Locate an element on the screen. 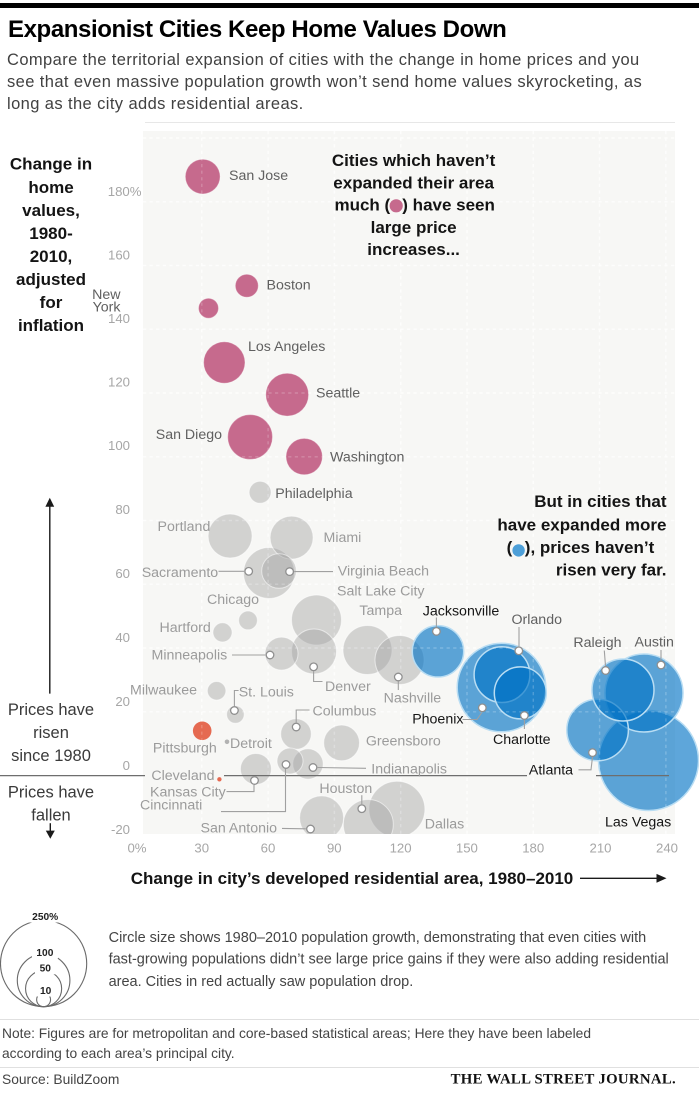 This screenshot has height=1099, width=699. svg-text: Raleigh is located at coordinates (597, 643).